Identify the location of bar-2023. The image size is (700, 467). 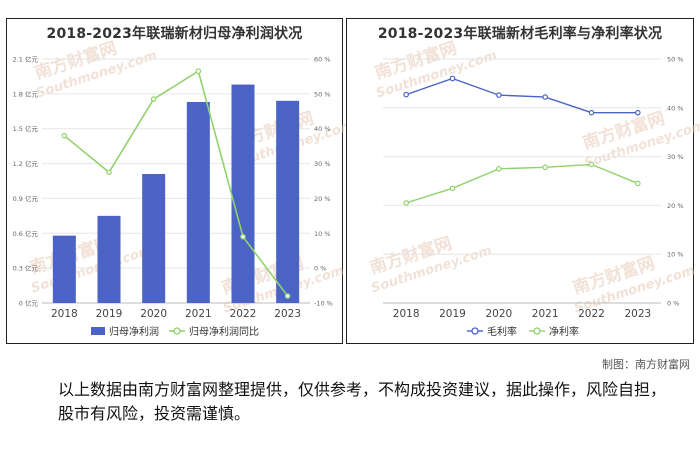
(288, 201).